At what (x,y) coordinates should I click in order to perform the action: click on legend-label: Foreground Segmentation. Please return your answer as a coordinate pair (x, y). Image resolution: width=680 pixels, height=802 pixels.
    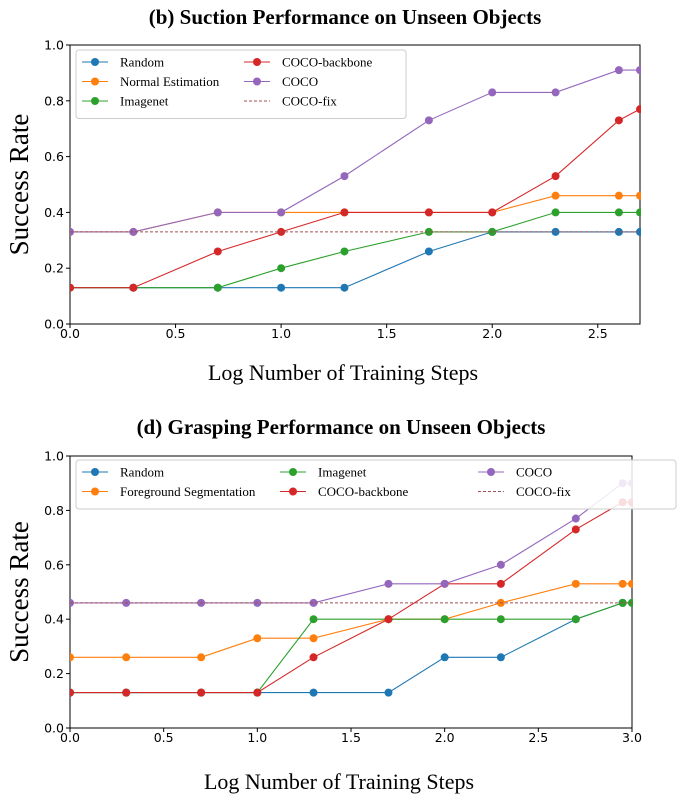
    Looking at the image, I should click on (188, 491).